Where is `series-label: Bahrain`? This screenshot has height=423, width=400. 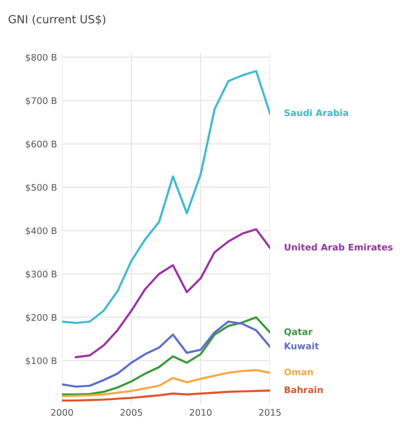 series-label: Bahrain is located at coordinates (303, 390).